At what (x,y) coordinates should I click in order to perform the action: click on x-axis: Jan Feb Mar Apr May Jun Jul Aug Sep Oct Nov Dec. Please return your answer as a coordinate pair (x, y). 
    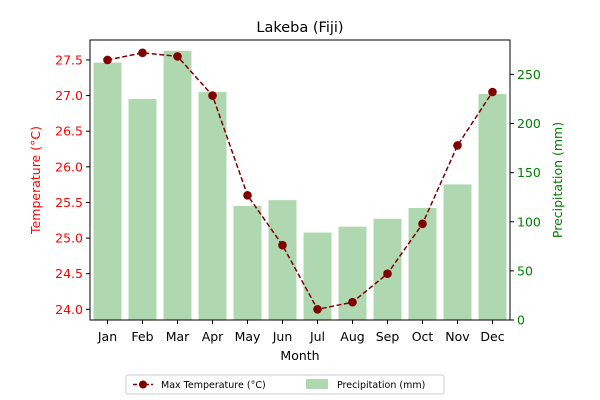
    Looking at the image, I should click on (301, 332).